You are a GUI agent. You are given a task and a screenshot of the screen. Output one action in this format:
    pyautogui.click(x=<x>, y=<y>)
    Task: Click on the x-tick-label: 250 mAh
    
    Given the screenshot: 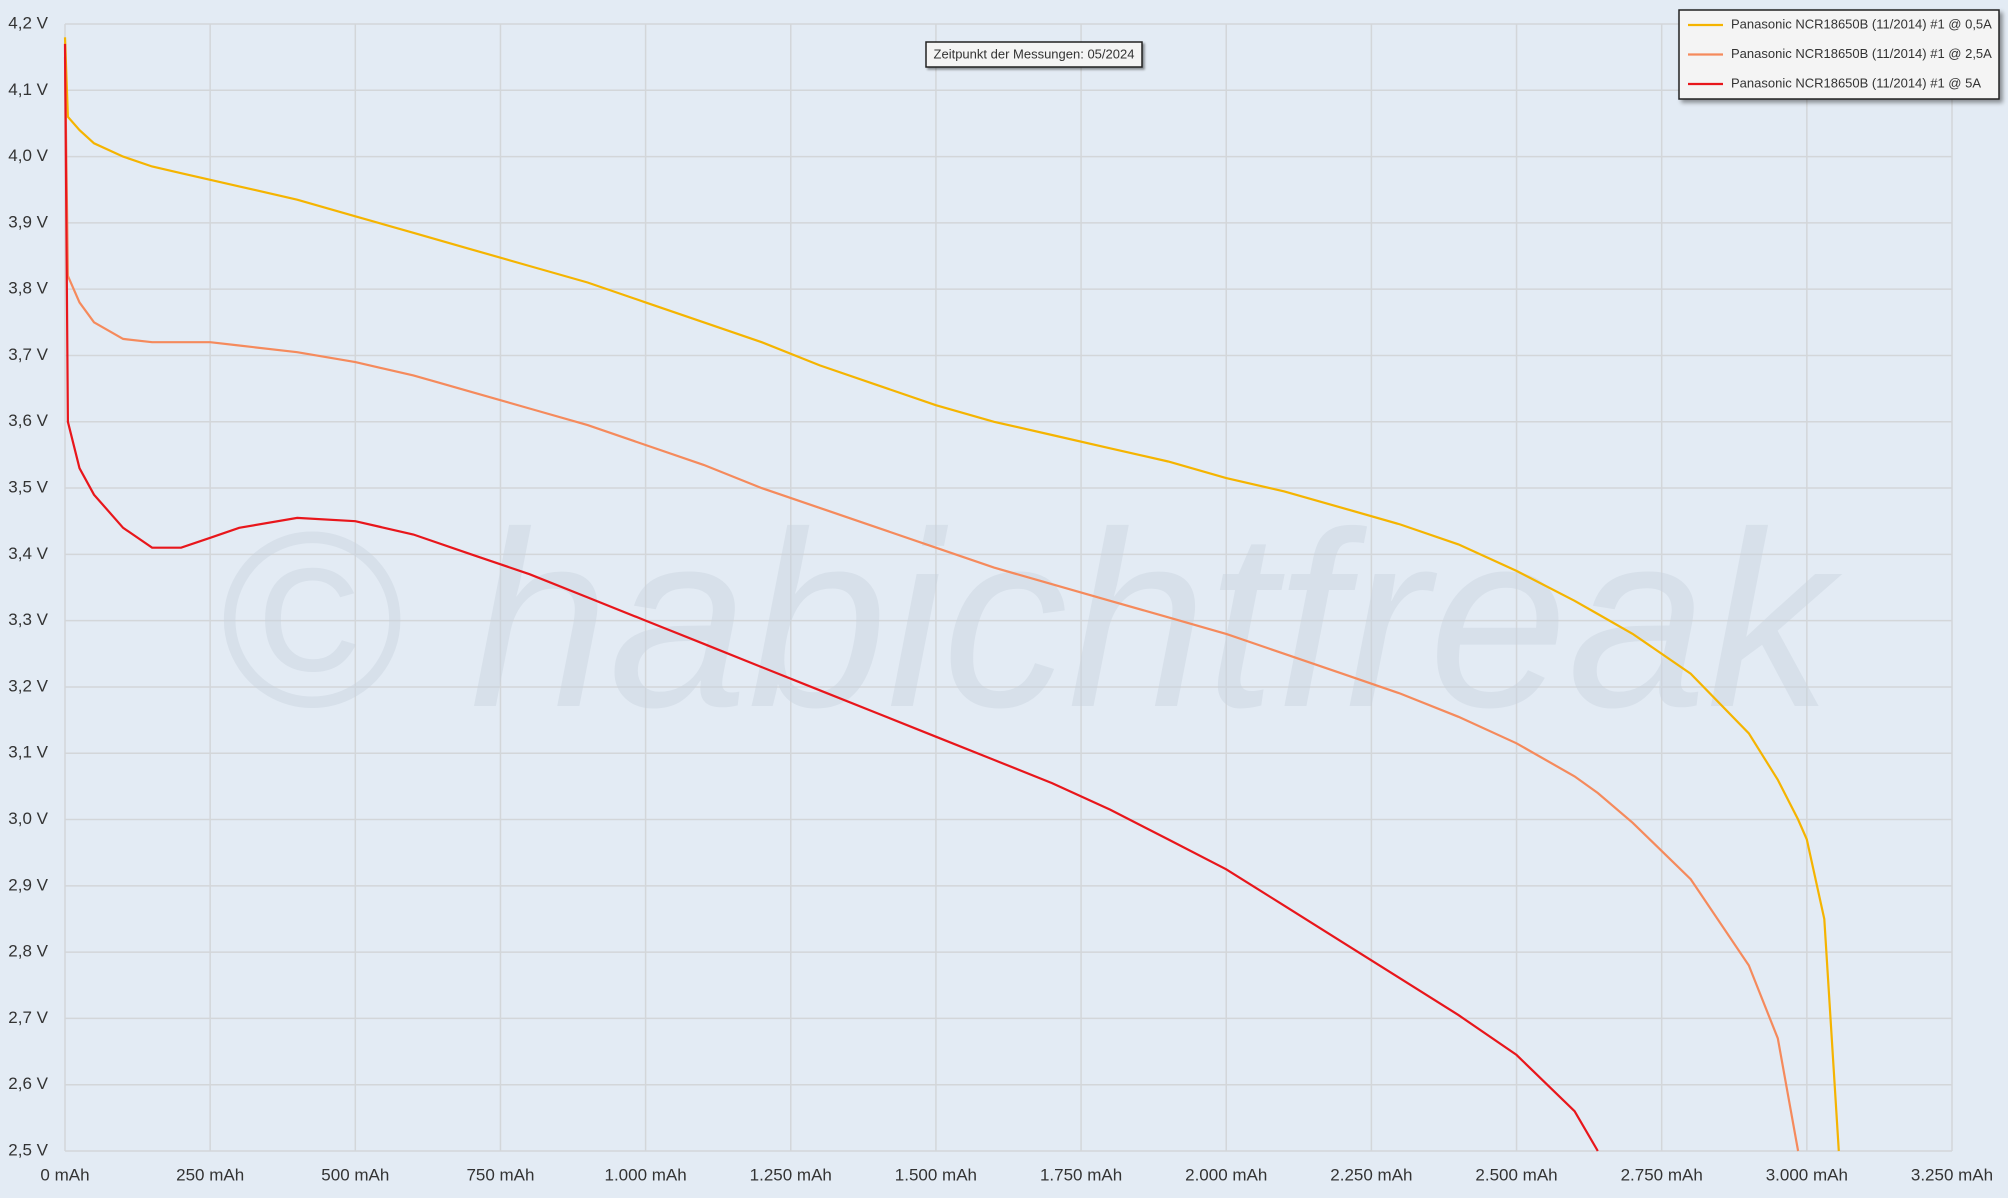 What is the action you would take?
    pyautogui.click(x=210, y=1174)
    